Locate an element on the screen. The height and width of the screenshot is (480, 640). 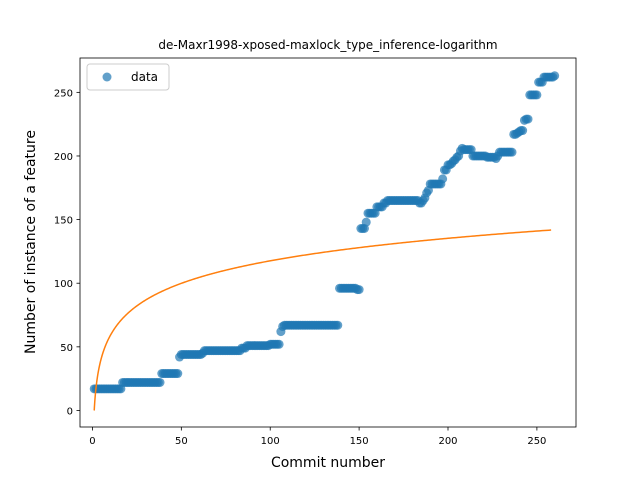
x-tick-label: 150 is located at coordinates (359, 441).